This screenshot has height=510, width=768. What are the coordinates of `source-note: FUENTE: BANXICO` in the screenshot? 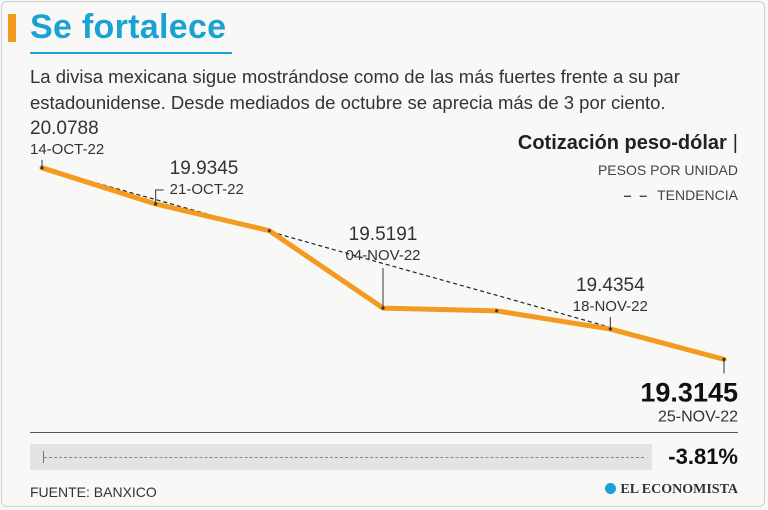 It's located at (93, 492).